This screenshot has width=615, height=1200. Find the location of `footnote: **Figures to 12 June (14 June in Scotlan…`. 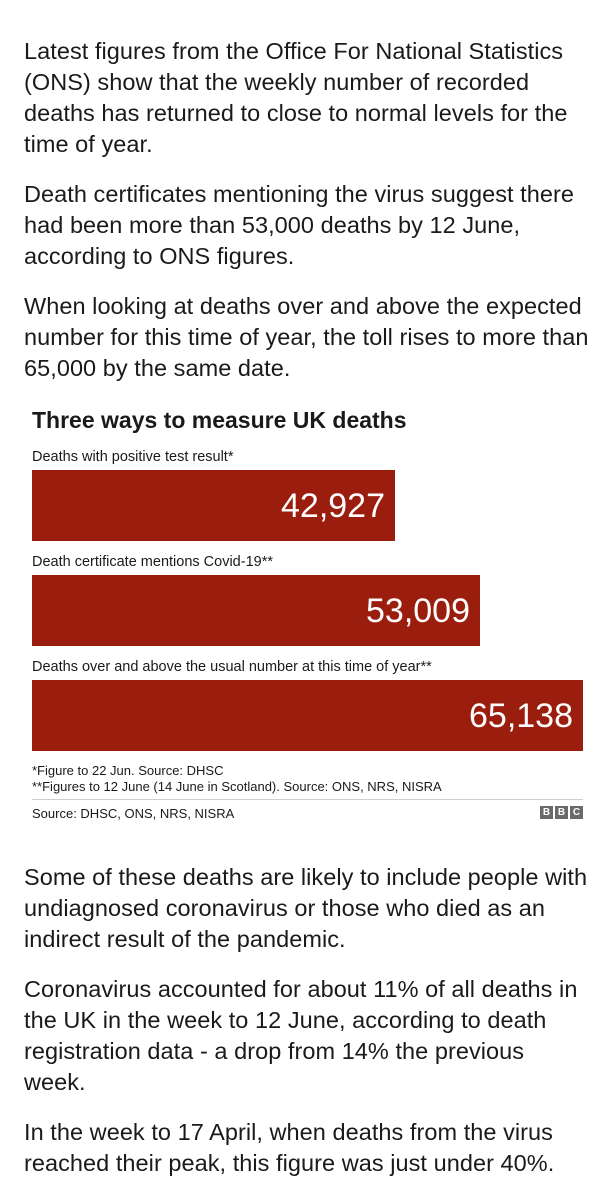

footnote: **Figures to 12 June (14 June in Scotlan… is located at coordinates (237, 786).